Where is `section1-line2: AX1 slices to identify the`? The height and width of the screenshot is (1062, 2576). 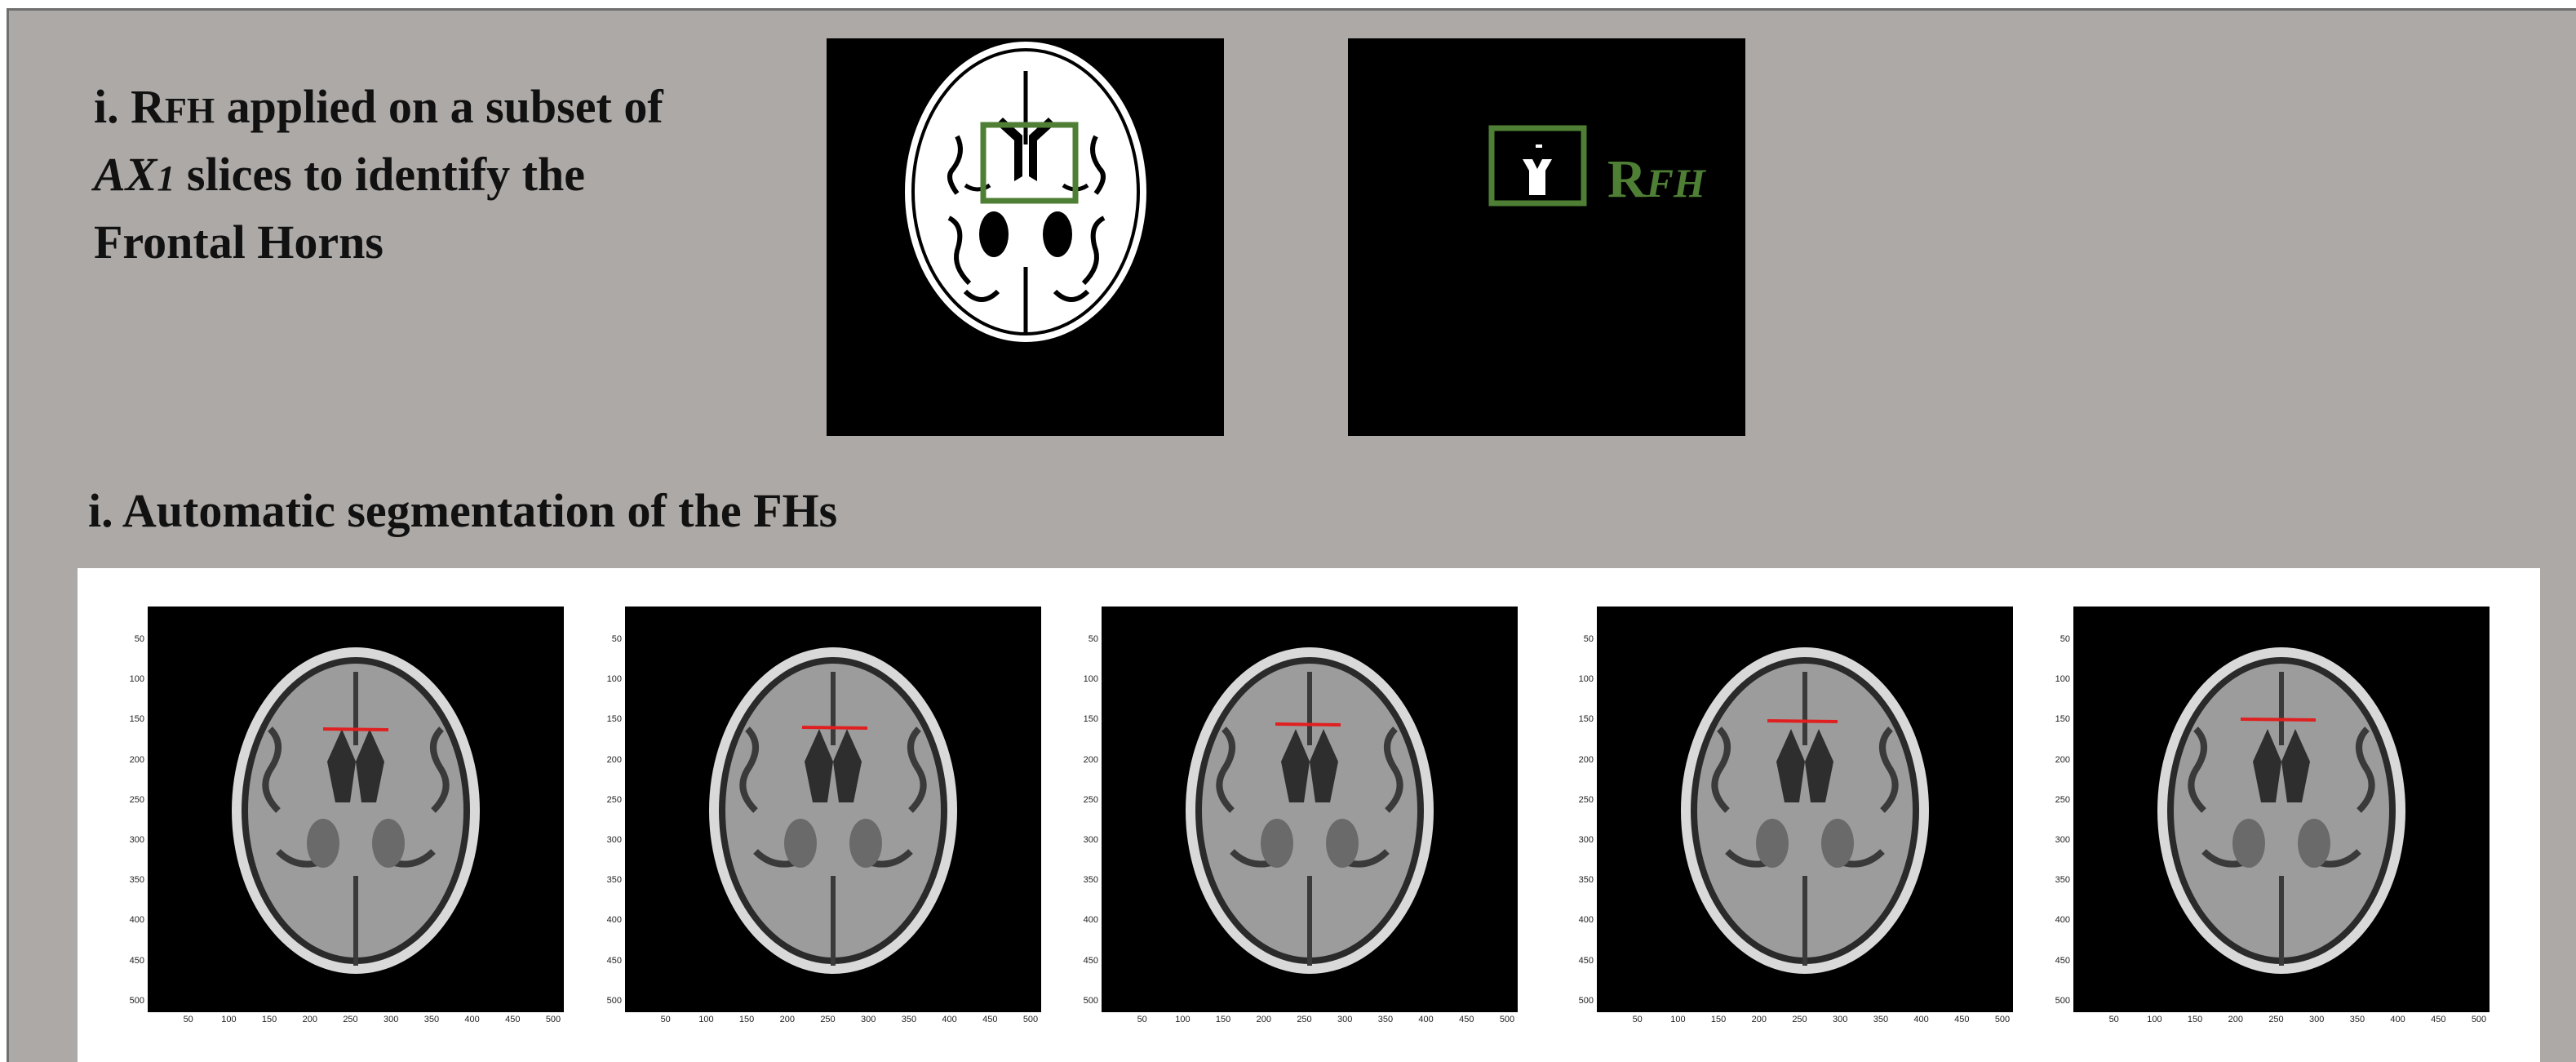 section1-line2: AX1 slices to identify the is located at coordinates (453, 177).